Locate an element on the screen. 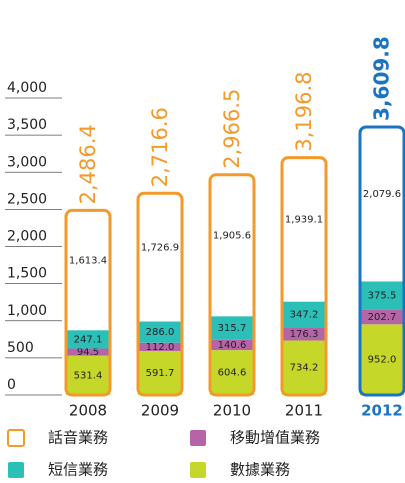  value-label: 286.0 is located at coordinates (160, 332).